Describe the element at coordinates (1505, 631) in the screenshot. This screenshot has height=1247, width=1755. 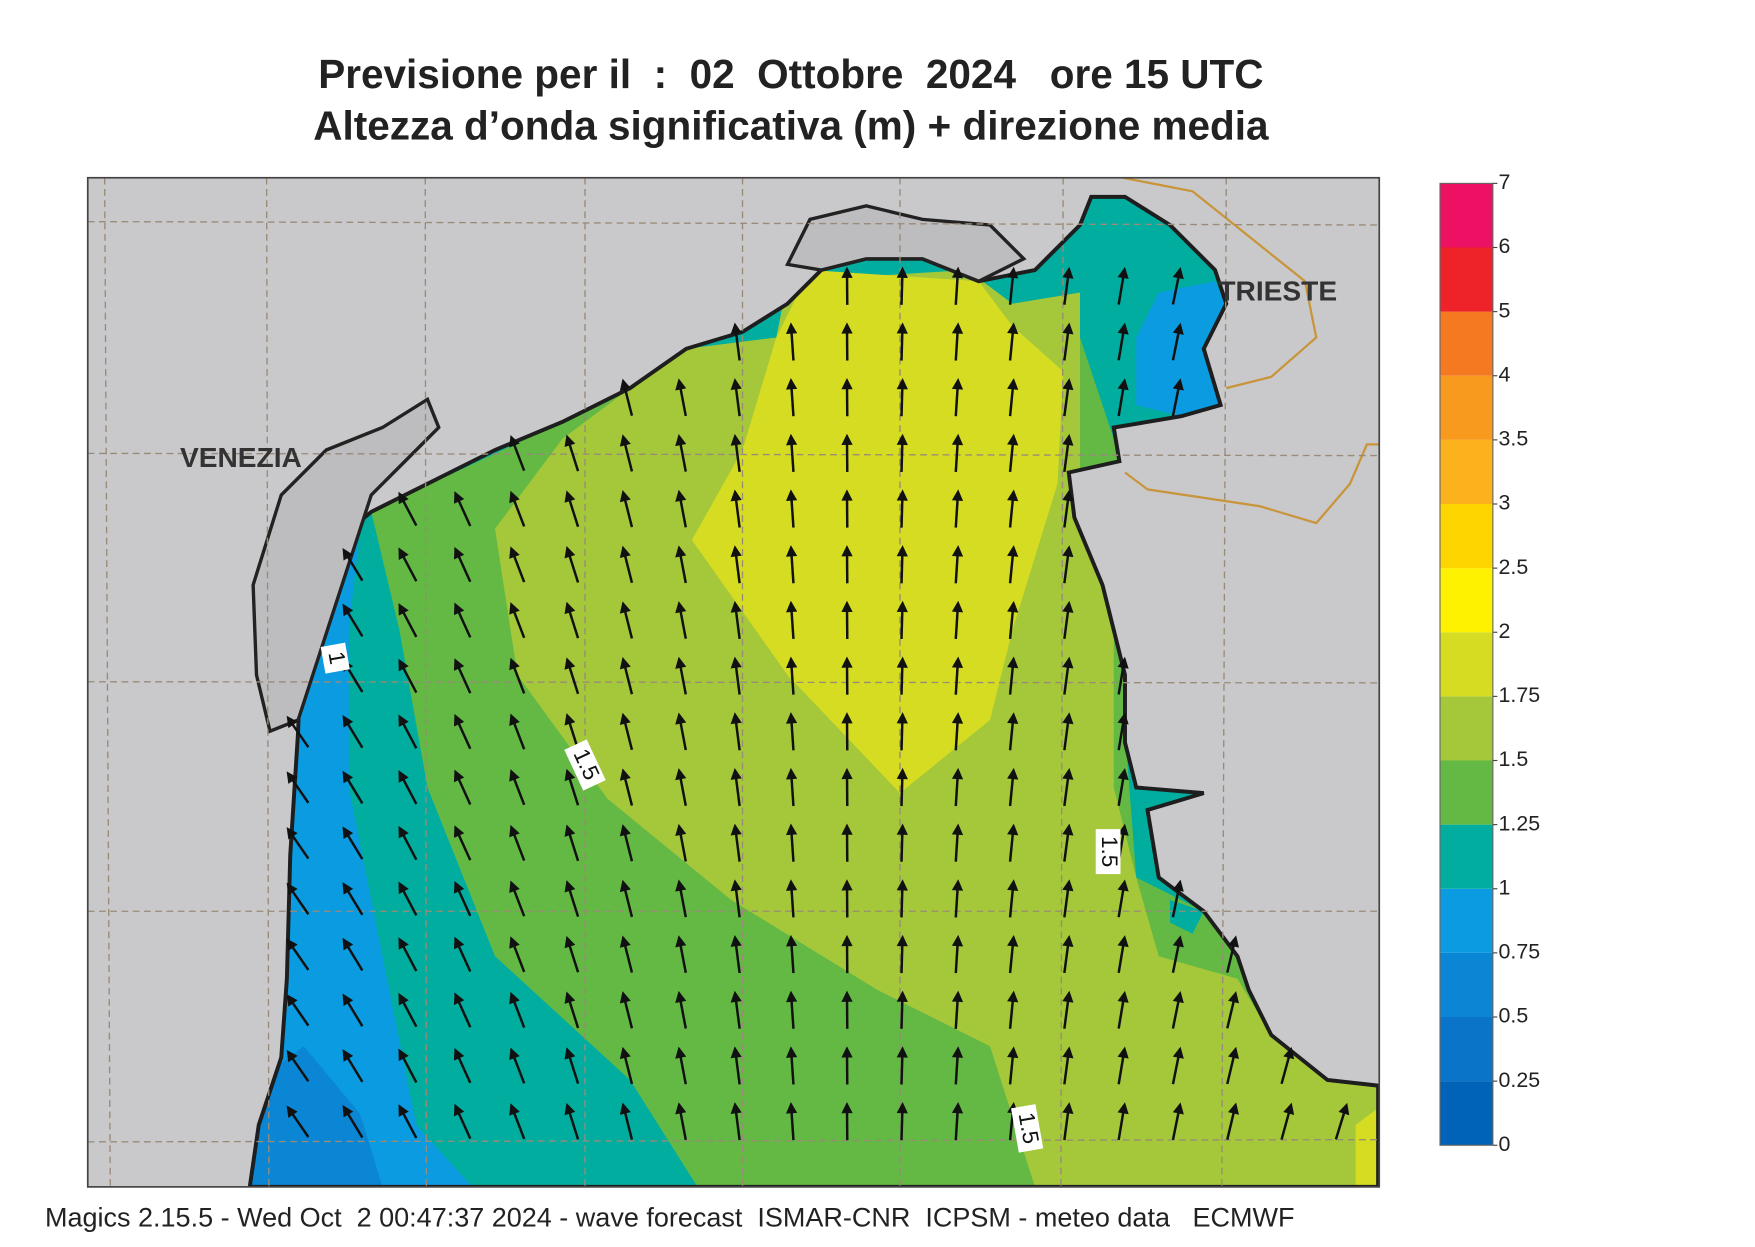
I see `colorbar-tick-label: 2` at that location.